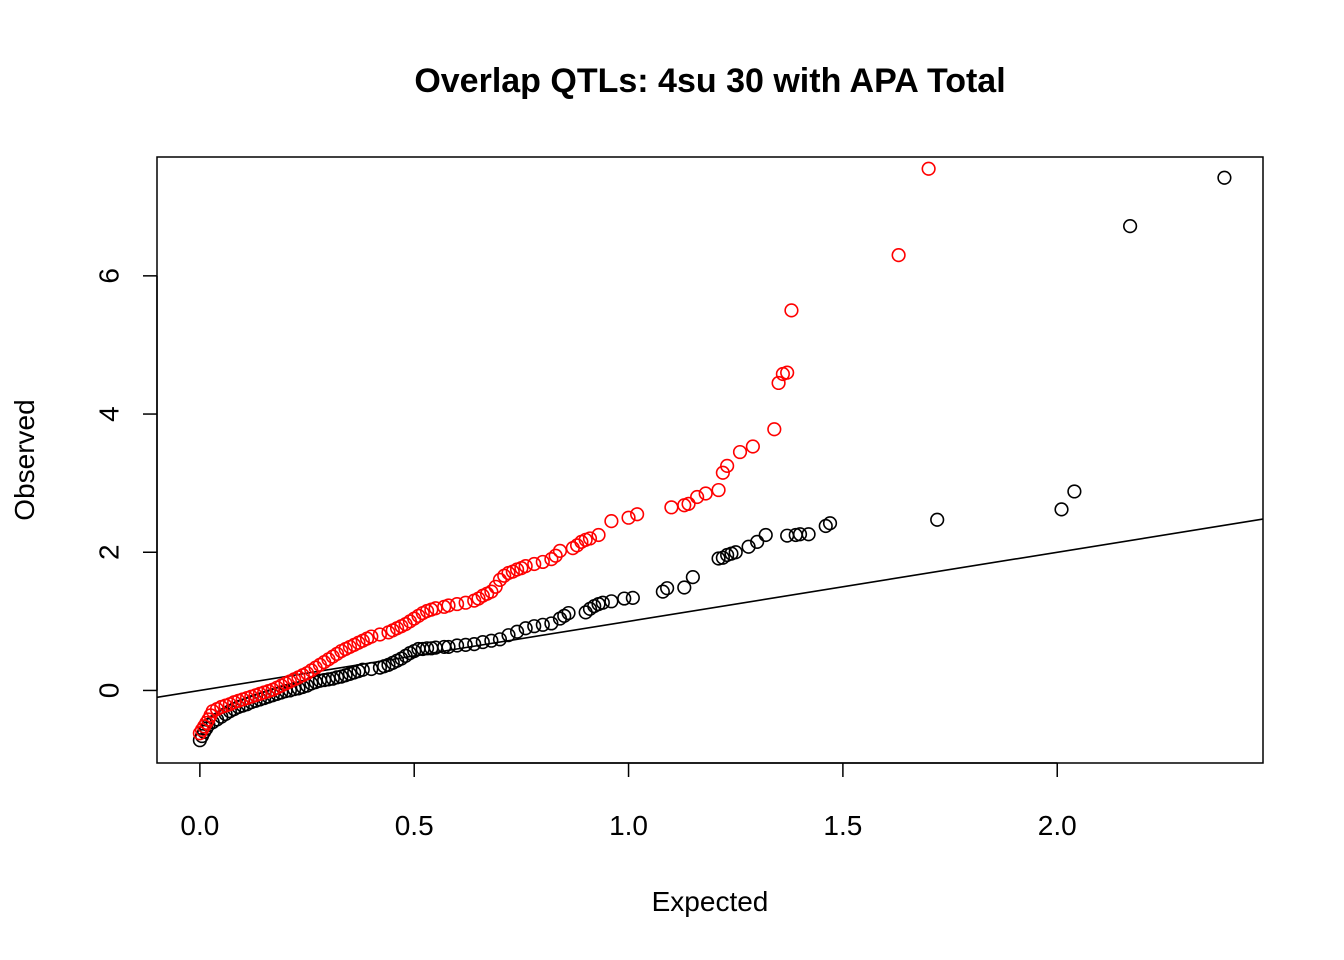  Describe the element at coordinates (109, 691) in the screenshot. I see `y-tick-label: 0` at that location.